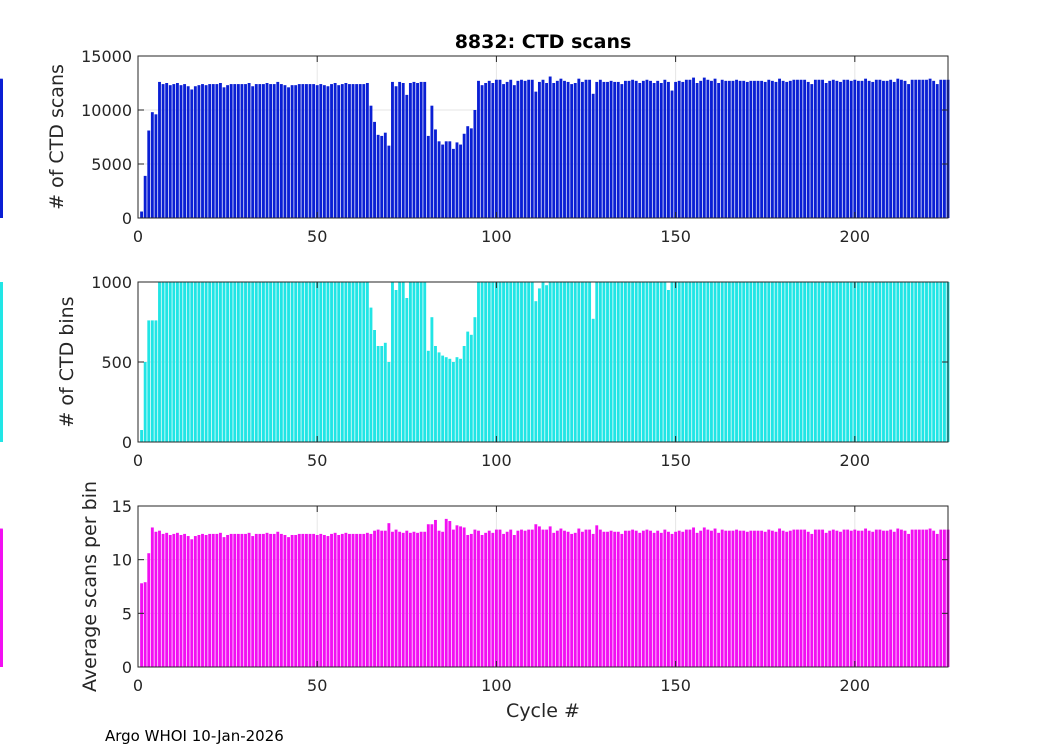 The height and width of the screenshot is (750, 1050). What do you see at coordinates (138, 685) in the screenshot?
I see `avg-xtick-label: 0` at bounding box center [138, 685].